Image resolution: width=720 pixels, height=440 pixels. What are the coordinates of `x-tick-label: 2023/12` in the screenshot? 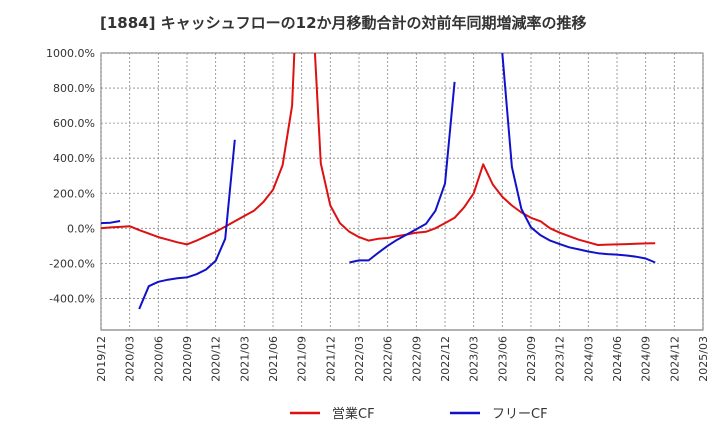 It's located at (560, 359).